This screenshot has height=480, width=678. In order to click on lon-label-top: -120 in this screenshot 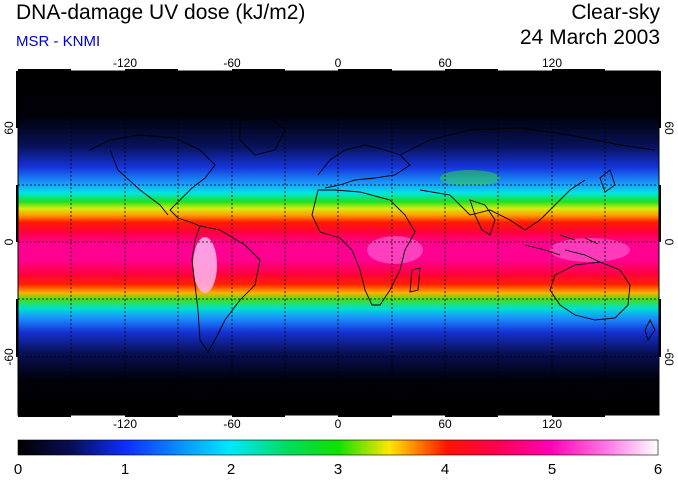, I will do `click(125, 63)`.